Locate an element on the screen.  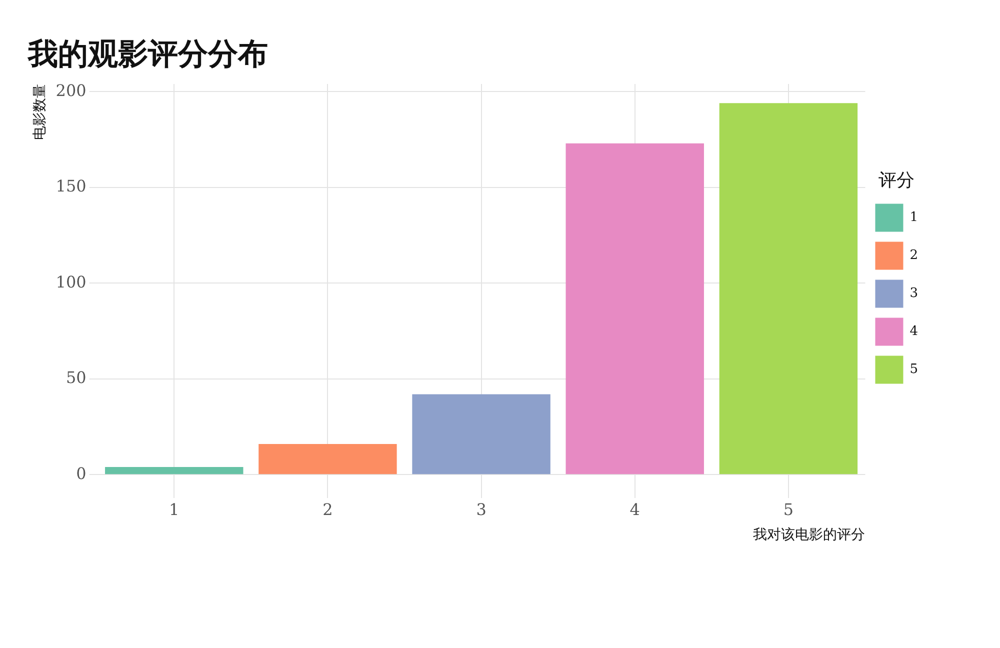
x-tick-label: 5 is located at coordinates (788, 509).